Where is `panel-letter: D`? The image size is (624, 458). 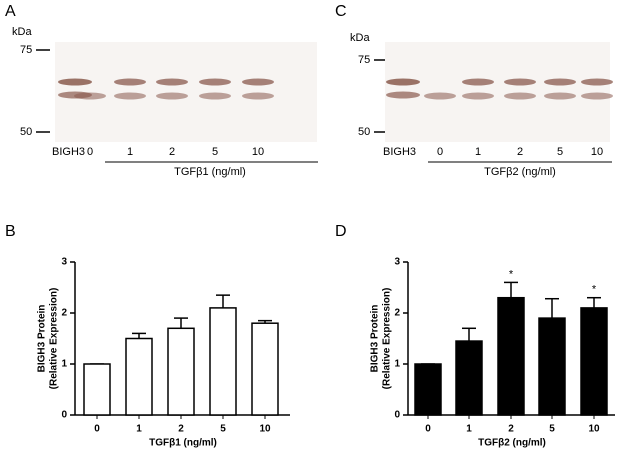
panel-letter: D is located at coordinates (341, 231).